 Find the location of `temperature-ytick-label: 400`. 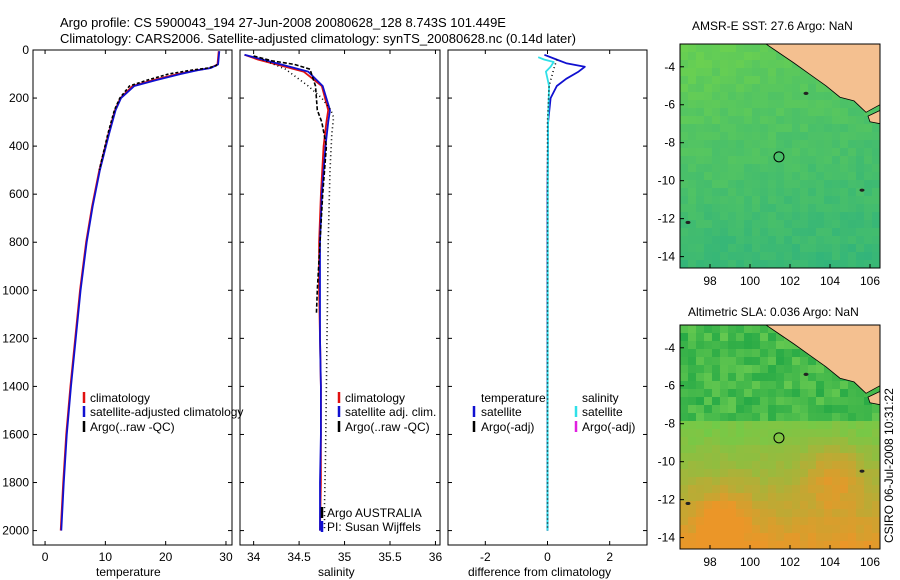

temperature-ytick-label: 400 is located at coordinates (19, 146).